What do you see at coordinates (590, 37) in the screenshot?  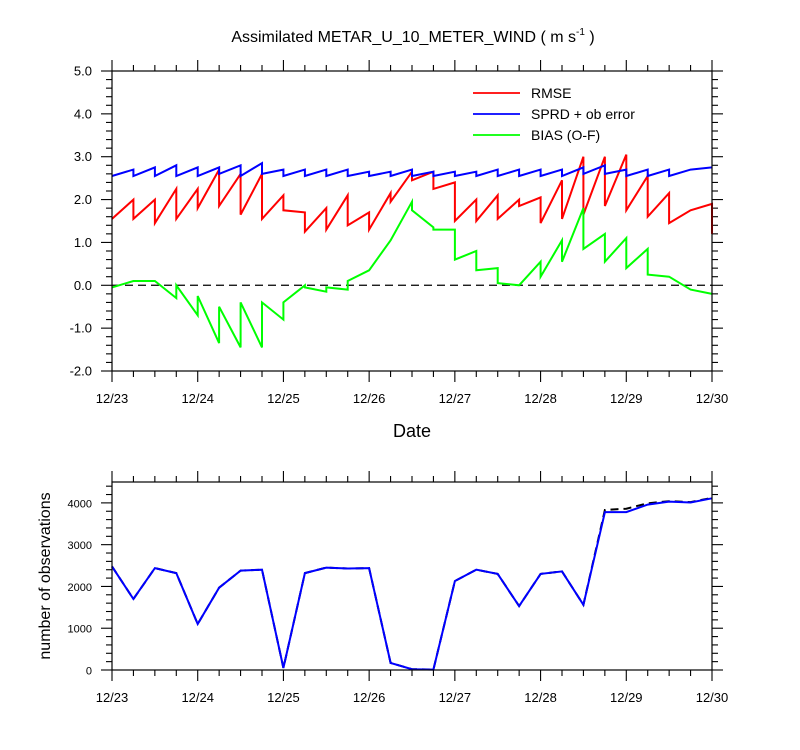 I see `chart-title-end: )` at bounding box center [590, 37].